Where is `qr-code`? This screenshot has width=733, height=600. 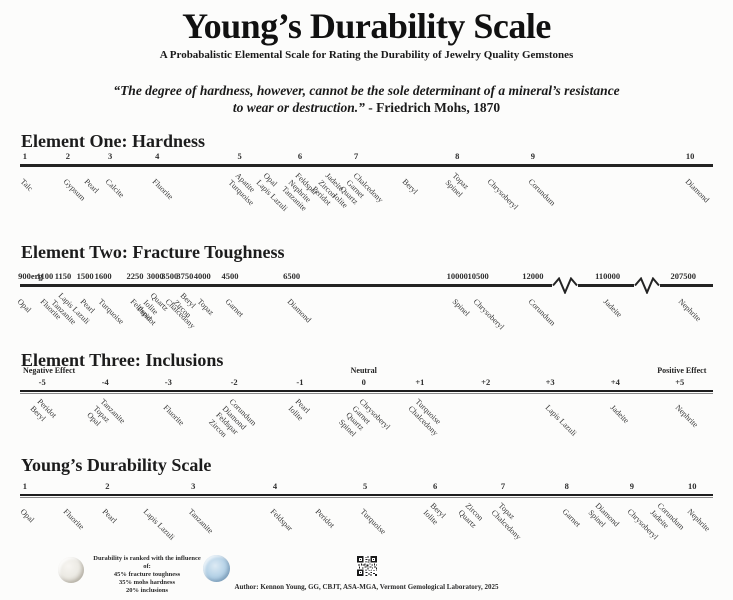 qr-code is located at coordinates (367, 566).